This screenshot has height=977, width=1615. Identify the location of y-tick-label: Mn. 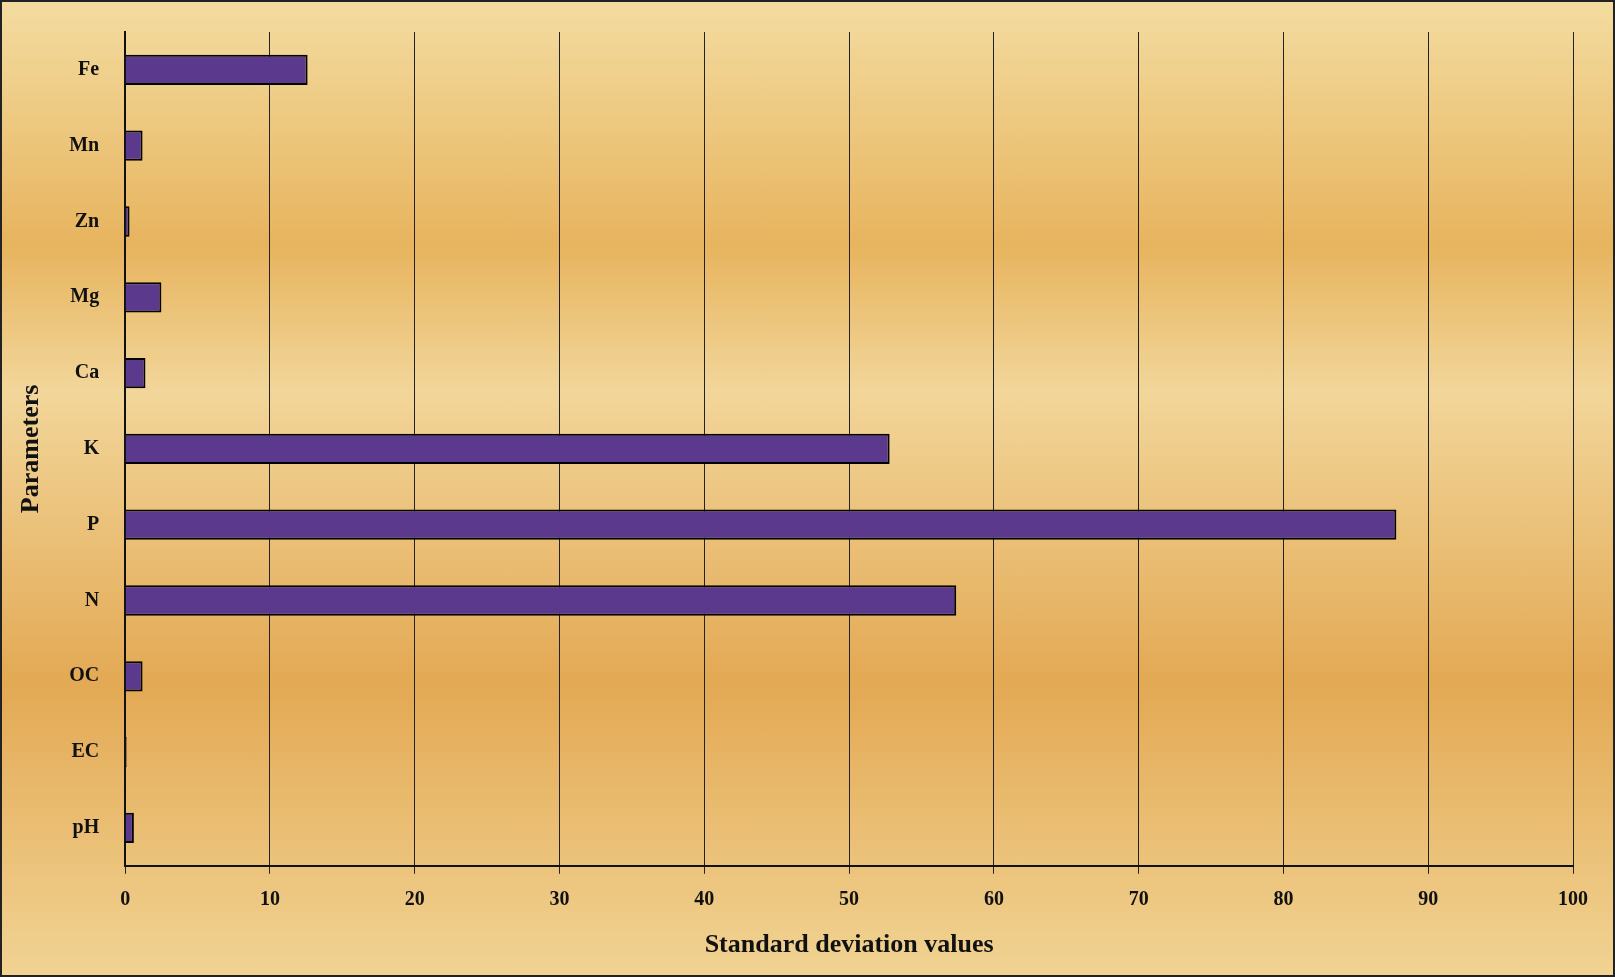
(84, 143).